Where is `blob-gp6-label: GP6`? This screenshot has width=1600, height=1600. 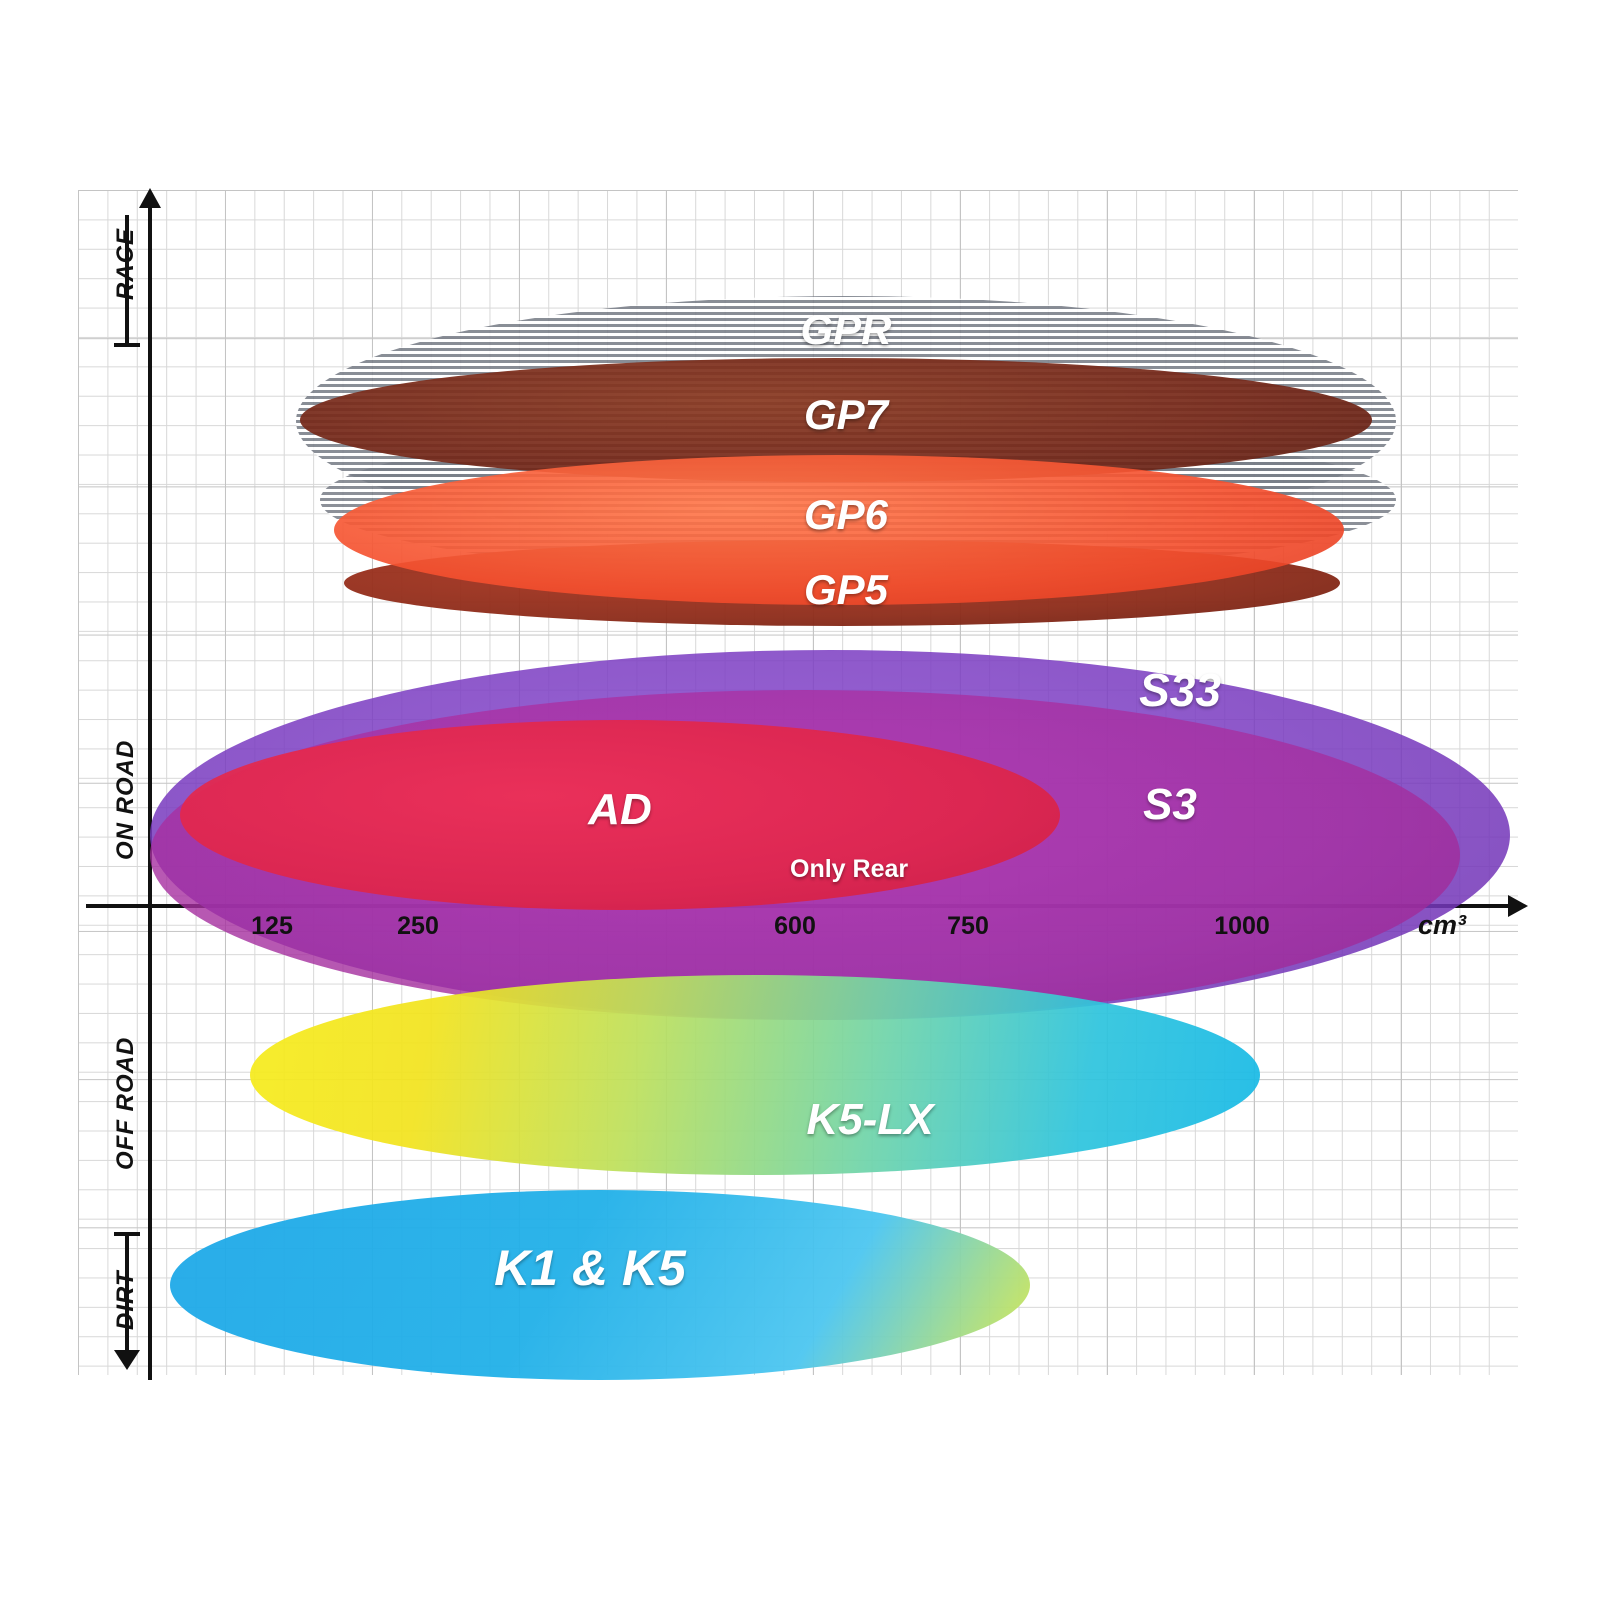 blob-gp6-label: GP6 is located at coordinates (846, 514).